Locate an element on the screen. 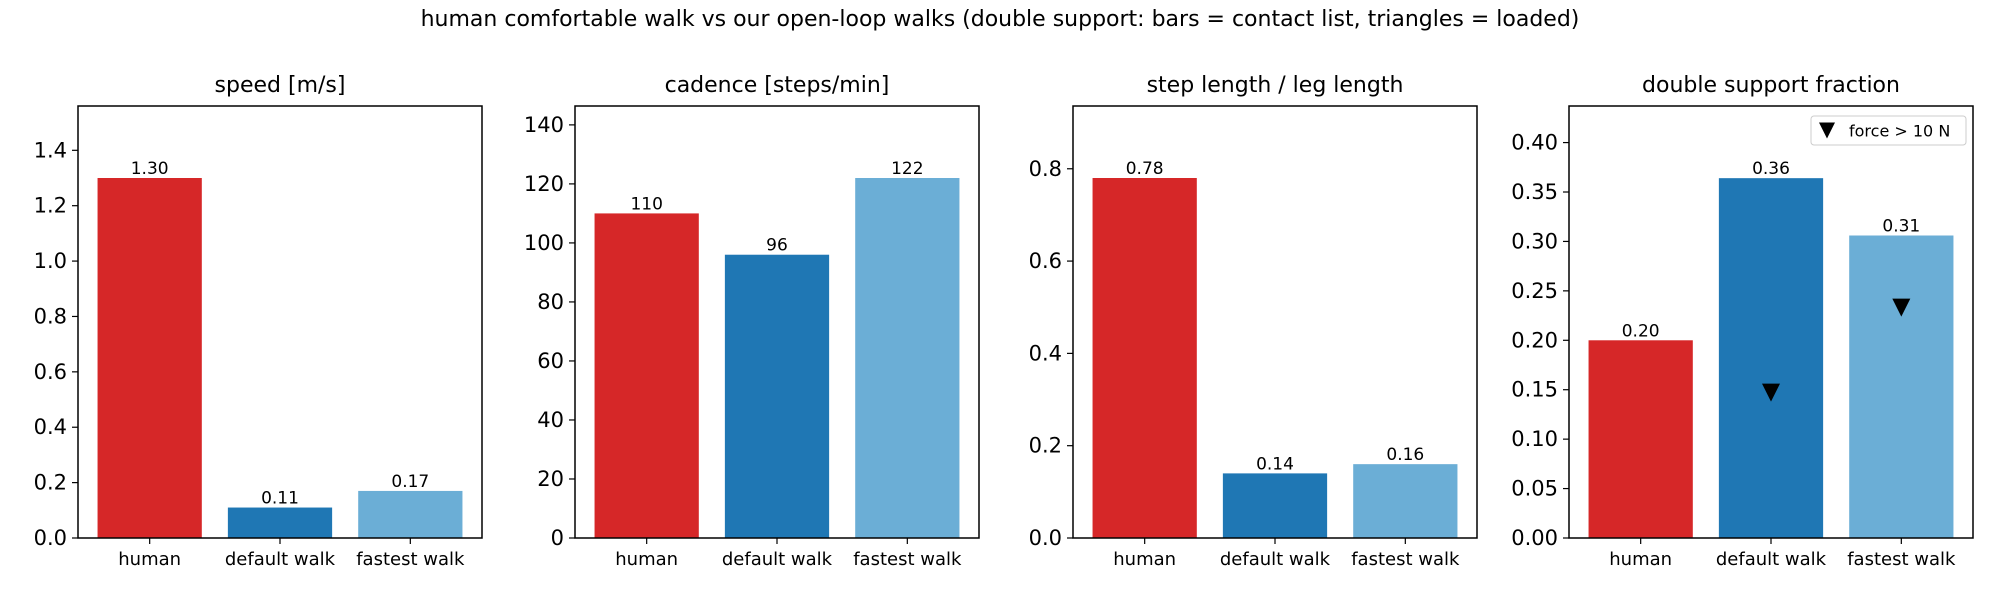 The width and height of the screenshot is (2000, 600). panel-2-ytick-label: 0 is located at coordinates (557, 538).